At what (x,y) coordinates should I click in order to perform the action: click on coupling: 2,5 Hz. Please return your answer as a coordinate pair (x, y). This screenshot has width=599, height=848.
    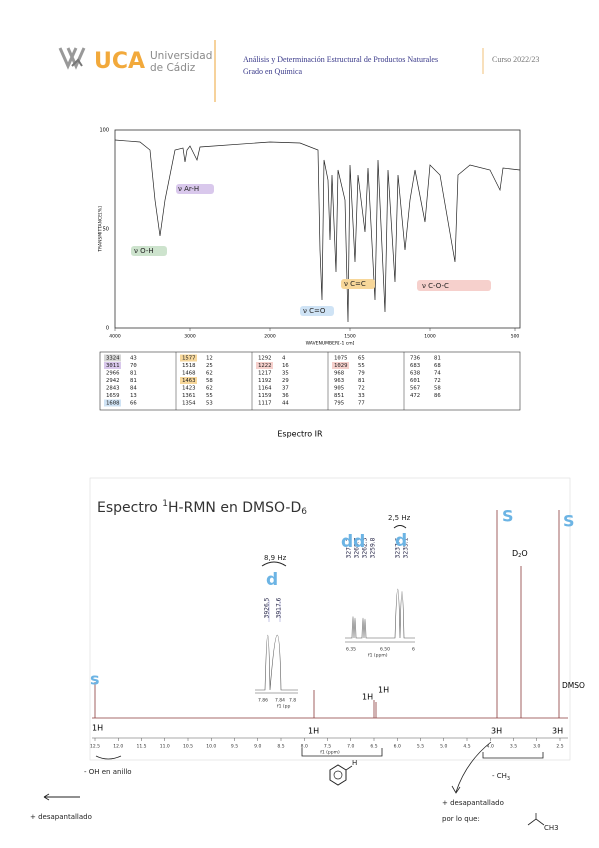
    Looking at the image, I should click on (399, 518).